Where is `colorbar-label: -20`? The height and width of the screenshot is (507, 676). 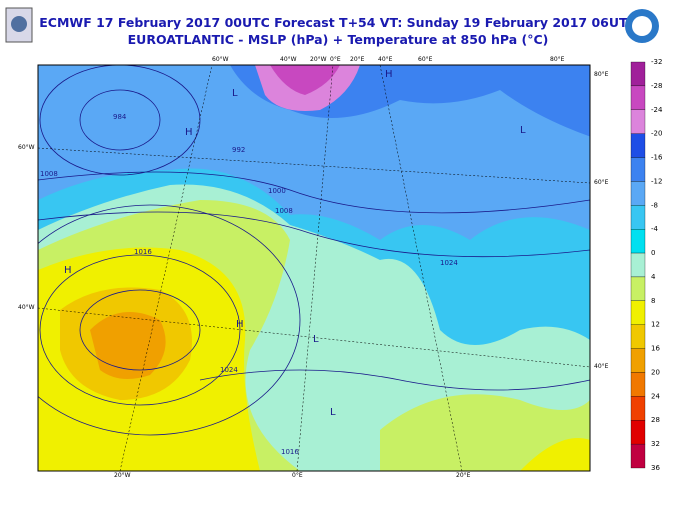
colorbar-label: -20 is located at coordinates (656, 134).